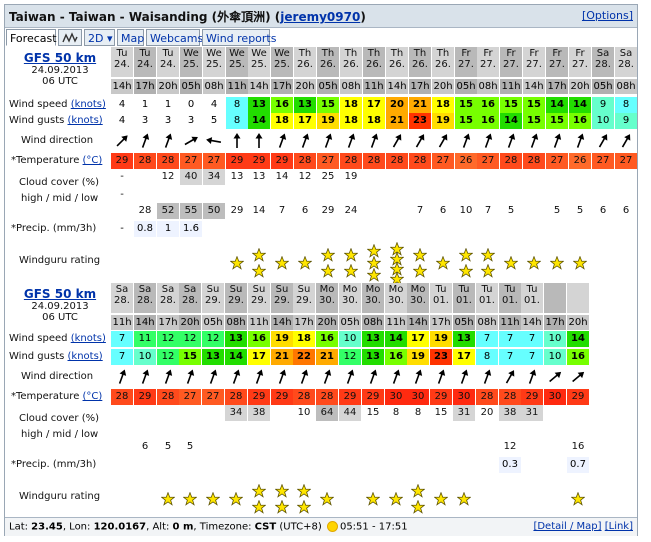 The image size is (651, 542). What do you see at coordinates (557, 105) in the screenshot?
I see `wind-speed-cell: 14` at bounding box center [557, 105].